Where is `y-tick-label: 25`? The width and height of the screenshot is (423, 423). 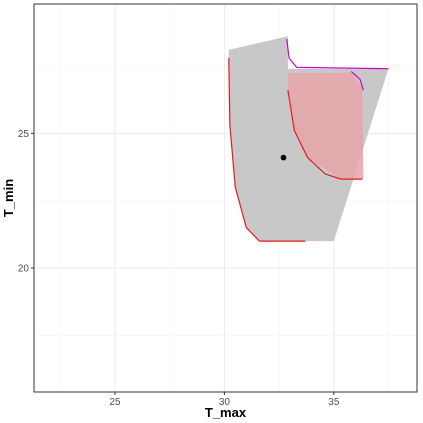 y-tick-label: 25 is located at coordinates (24, 134).